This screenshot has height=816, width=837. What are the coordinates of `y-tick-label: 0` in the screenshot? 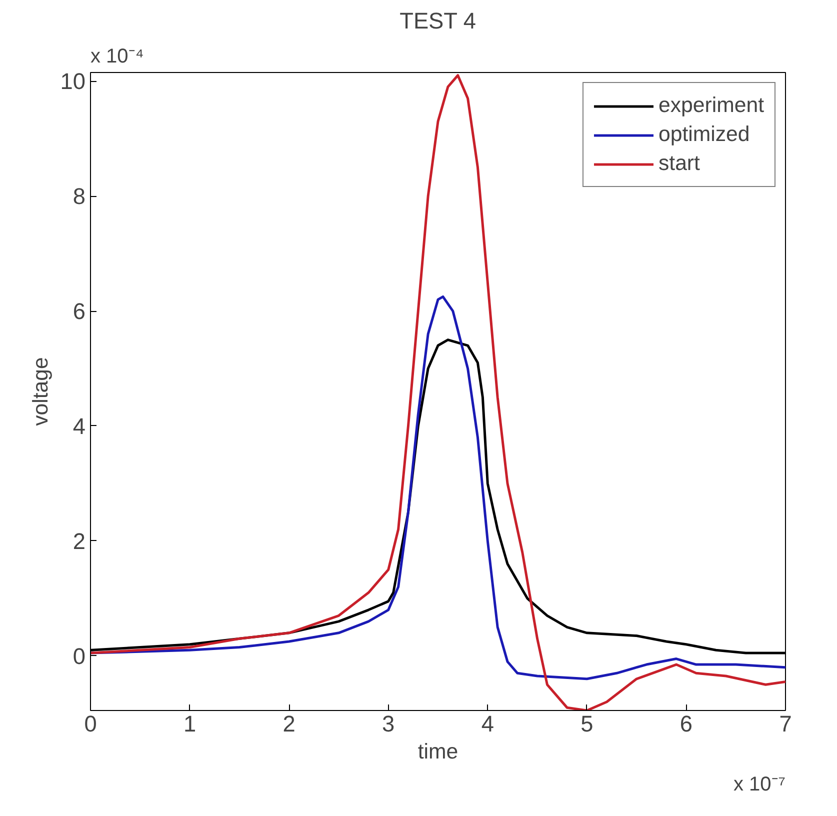 It's located at (79, 655).